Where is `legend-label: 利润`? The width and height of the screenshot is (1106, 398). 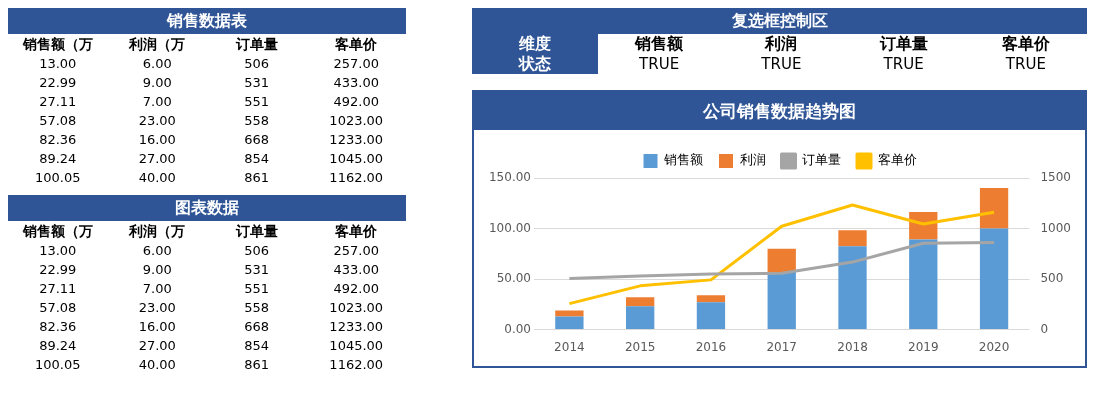 legend-label: 利润 is located at coordinates (752, 160).